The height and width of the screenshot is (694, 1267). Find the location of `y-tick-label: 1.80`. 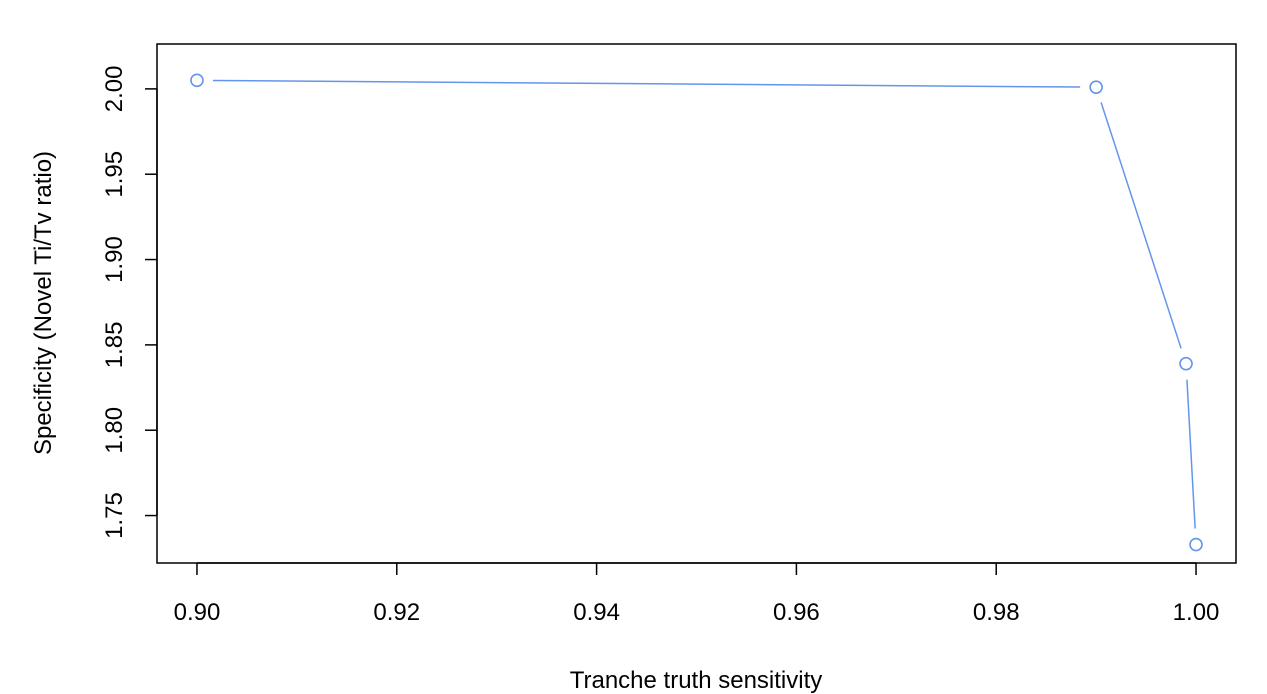

y-tick-label: 1.80 is located at coordinates (114, 430).